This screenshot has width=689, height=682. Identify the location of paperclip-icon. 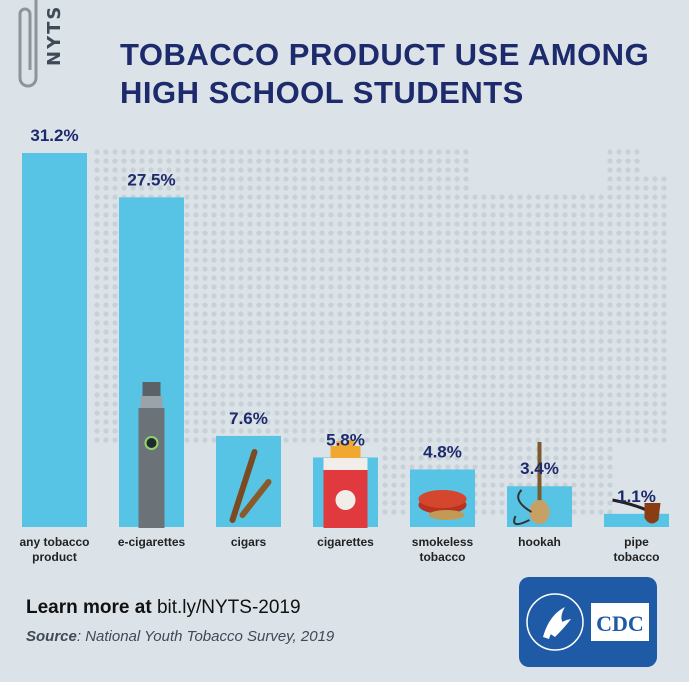
(28, 44).